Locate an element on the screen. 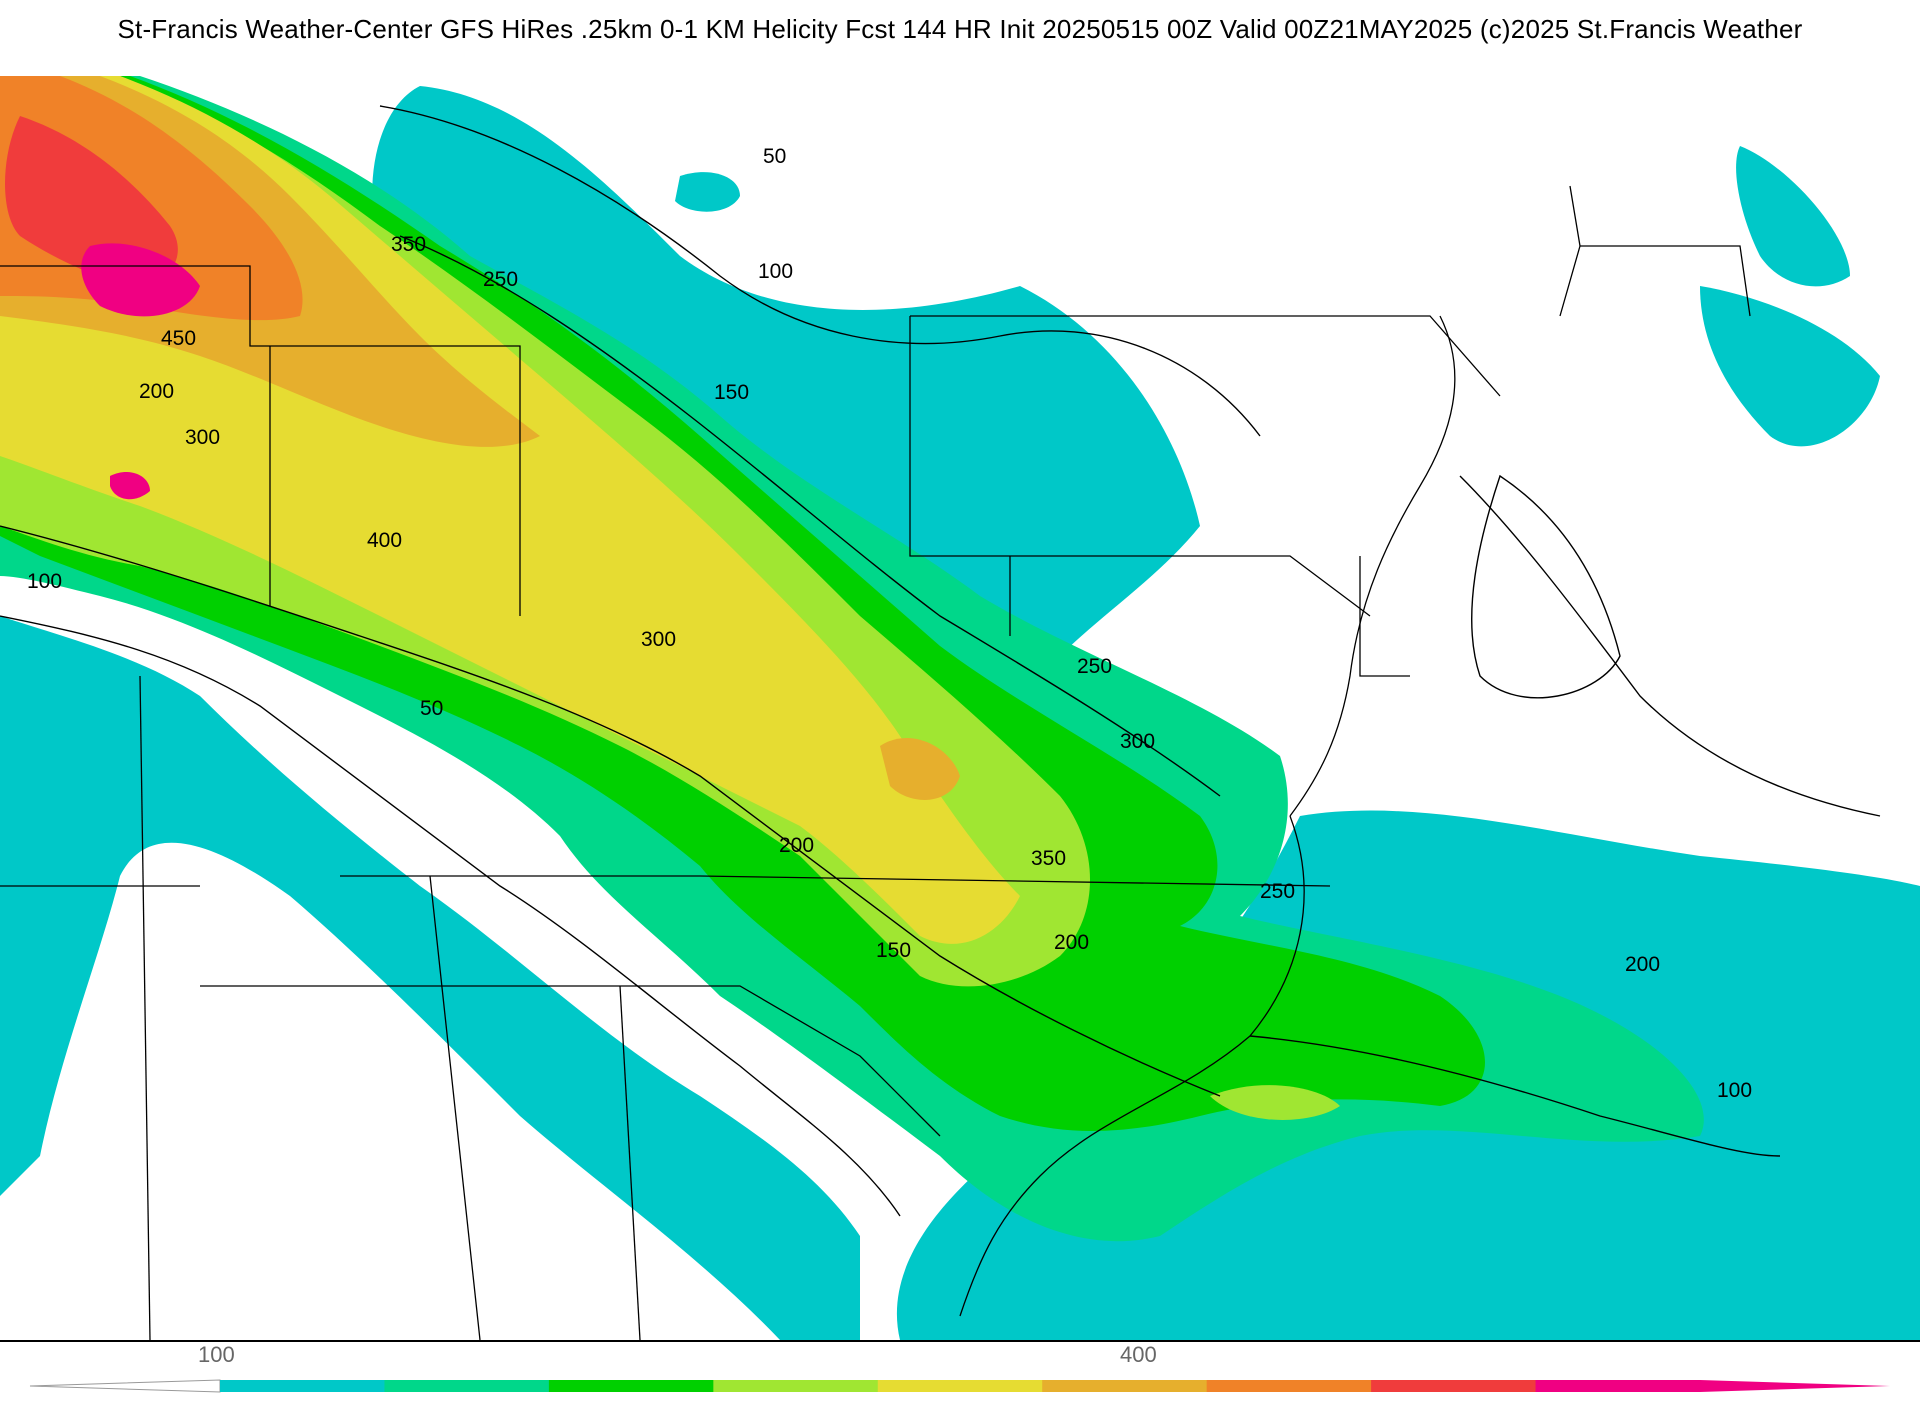 The height and width of the screenshot is (1405, 1920). colorbar-tick-label: 100 is located at coordinates (216, 1354).